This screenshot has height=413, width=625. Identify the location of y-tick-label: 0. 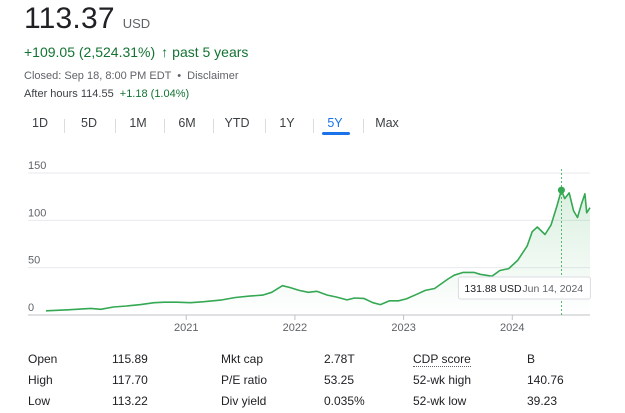
(31, 308).